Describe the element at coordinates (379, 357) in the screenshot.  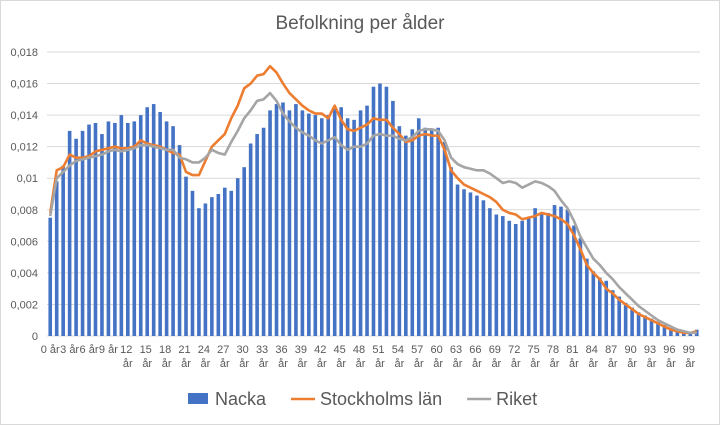
I see `x-tick-label: 51 år` at that location.